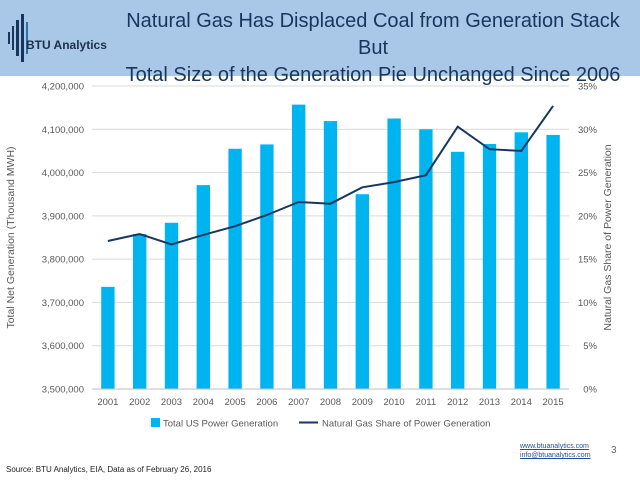 This screenshot has width=640, height=480. Describe the element at coordinates (590, 390) in the screenshot. I see `y-right-tick-label: 0%` at that location.